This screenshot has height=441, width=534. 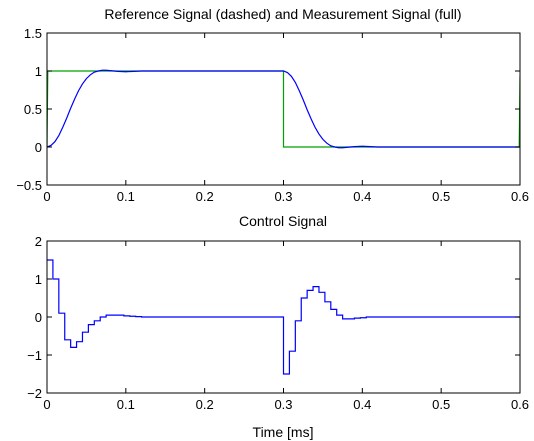 I want to click on y-tick-label: 0.5, so click(x=33, y=109).